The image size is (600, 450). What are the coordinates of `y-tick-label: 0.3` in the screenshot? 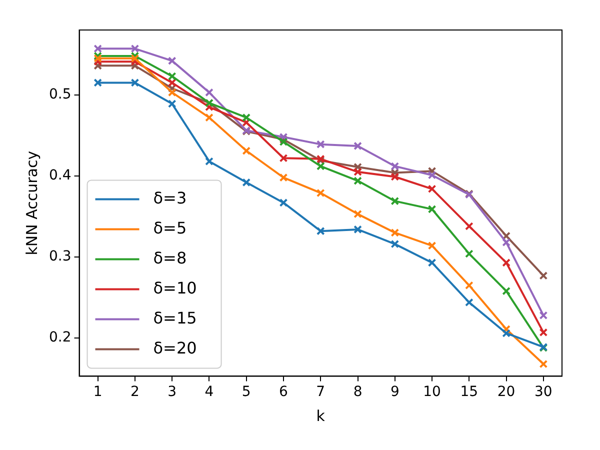 It's located at (60, 256).